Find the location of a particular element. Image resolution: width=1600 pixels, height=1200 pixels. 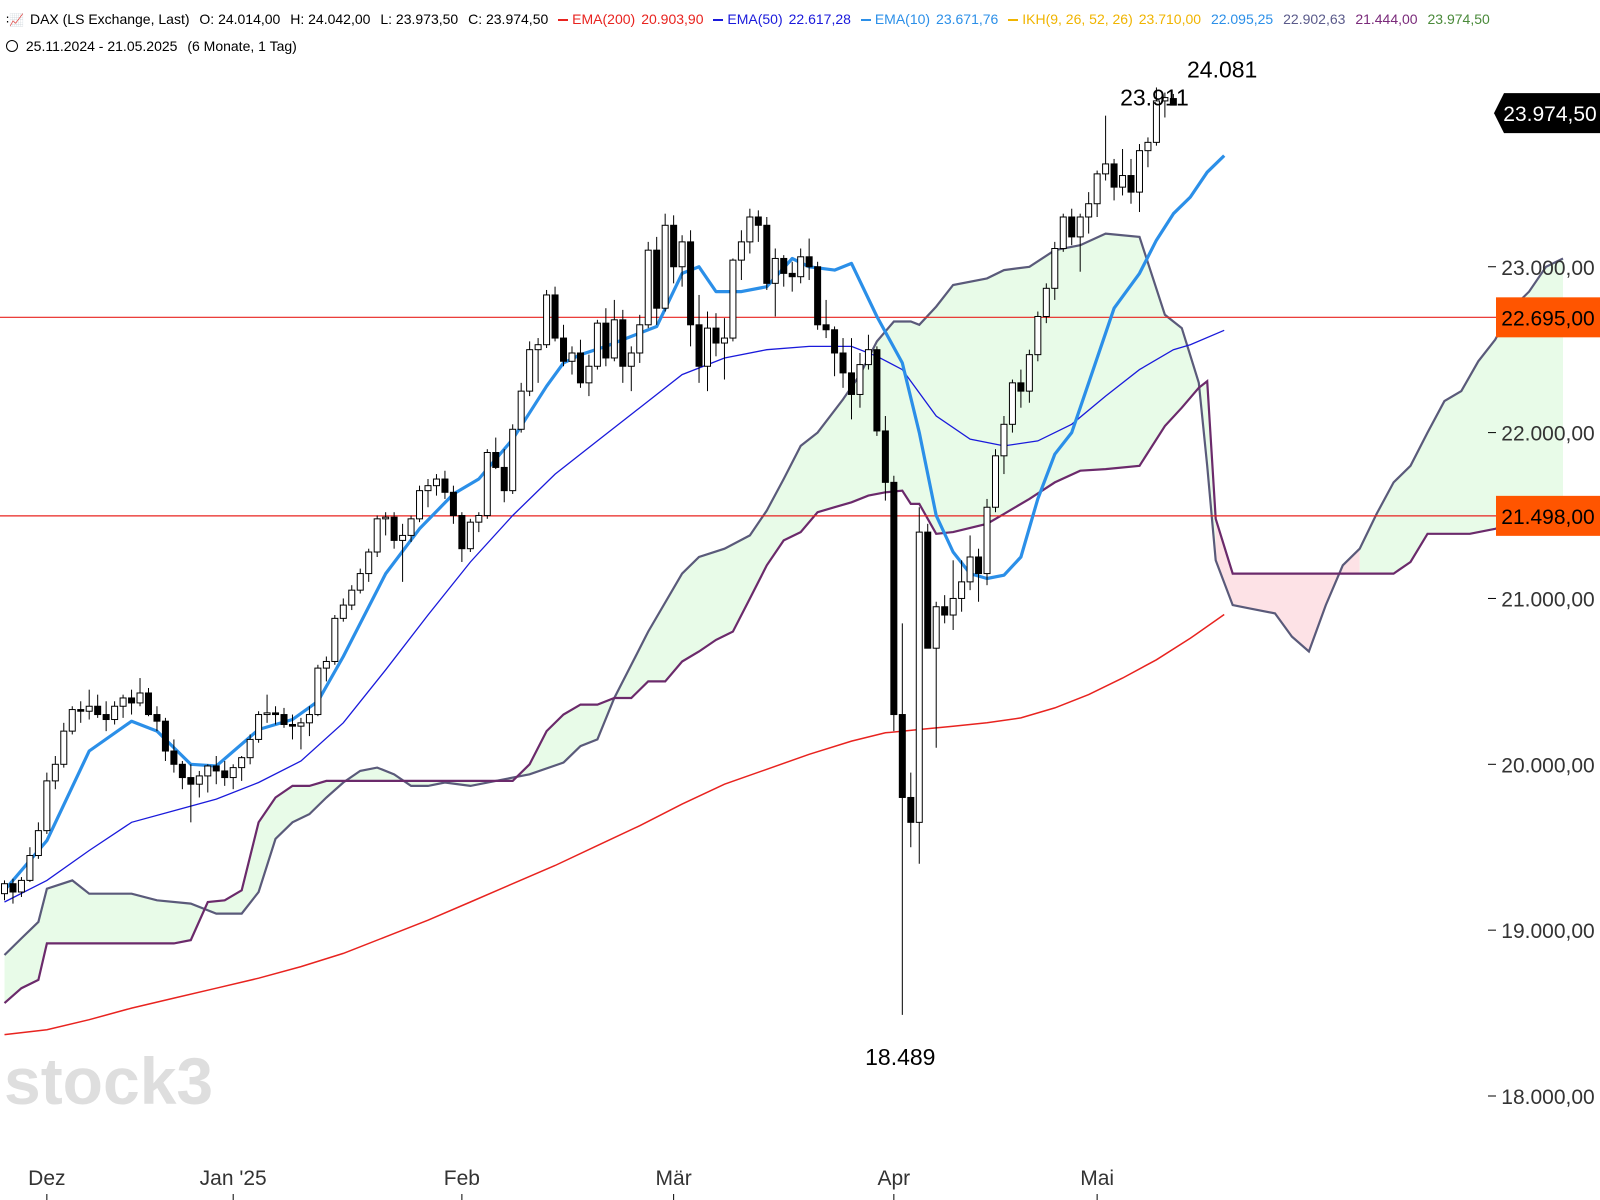

ikh-legend: IKH(9, 26, 52, 26) 23.710,00 is located at coordinates (1104, 19).